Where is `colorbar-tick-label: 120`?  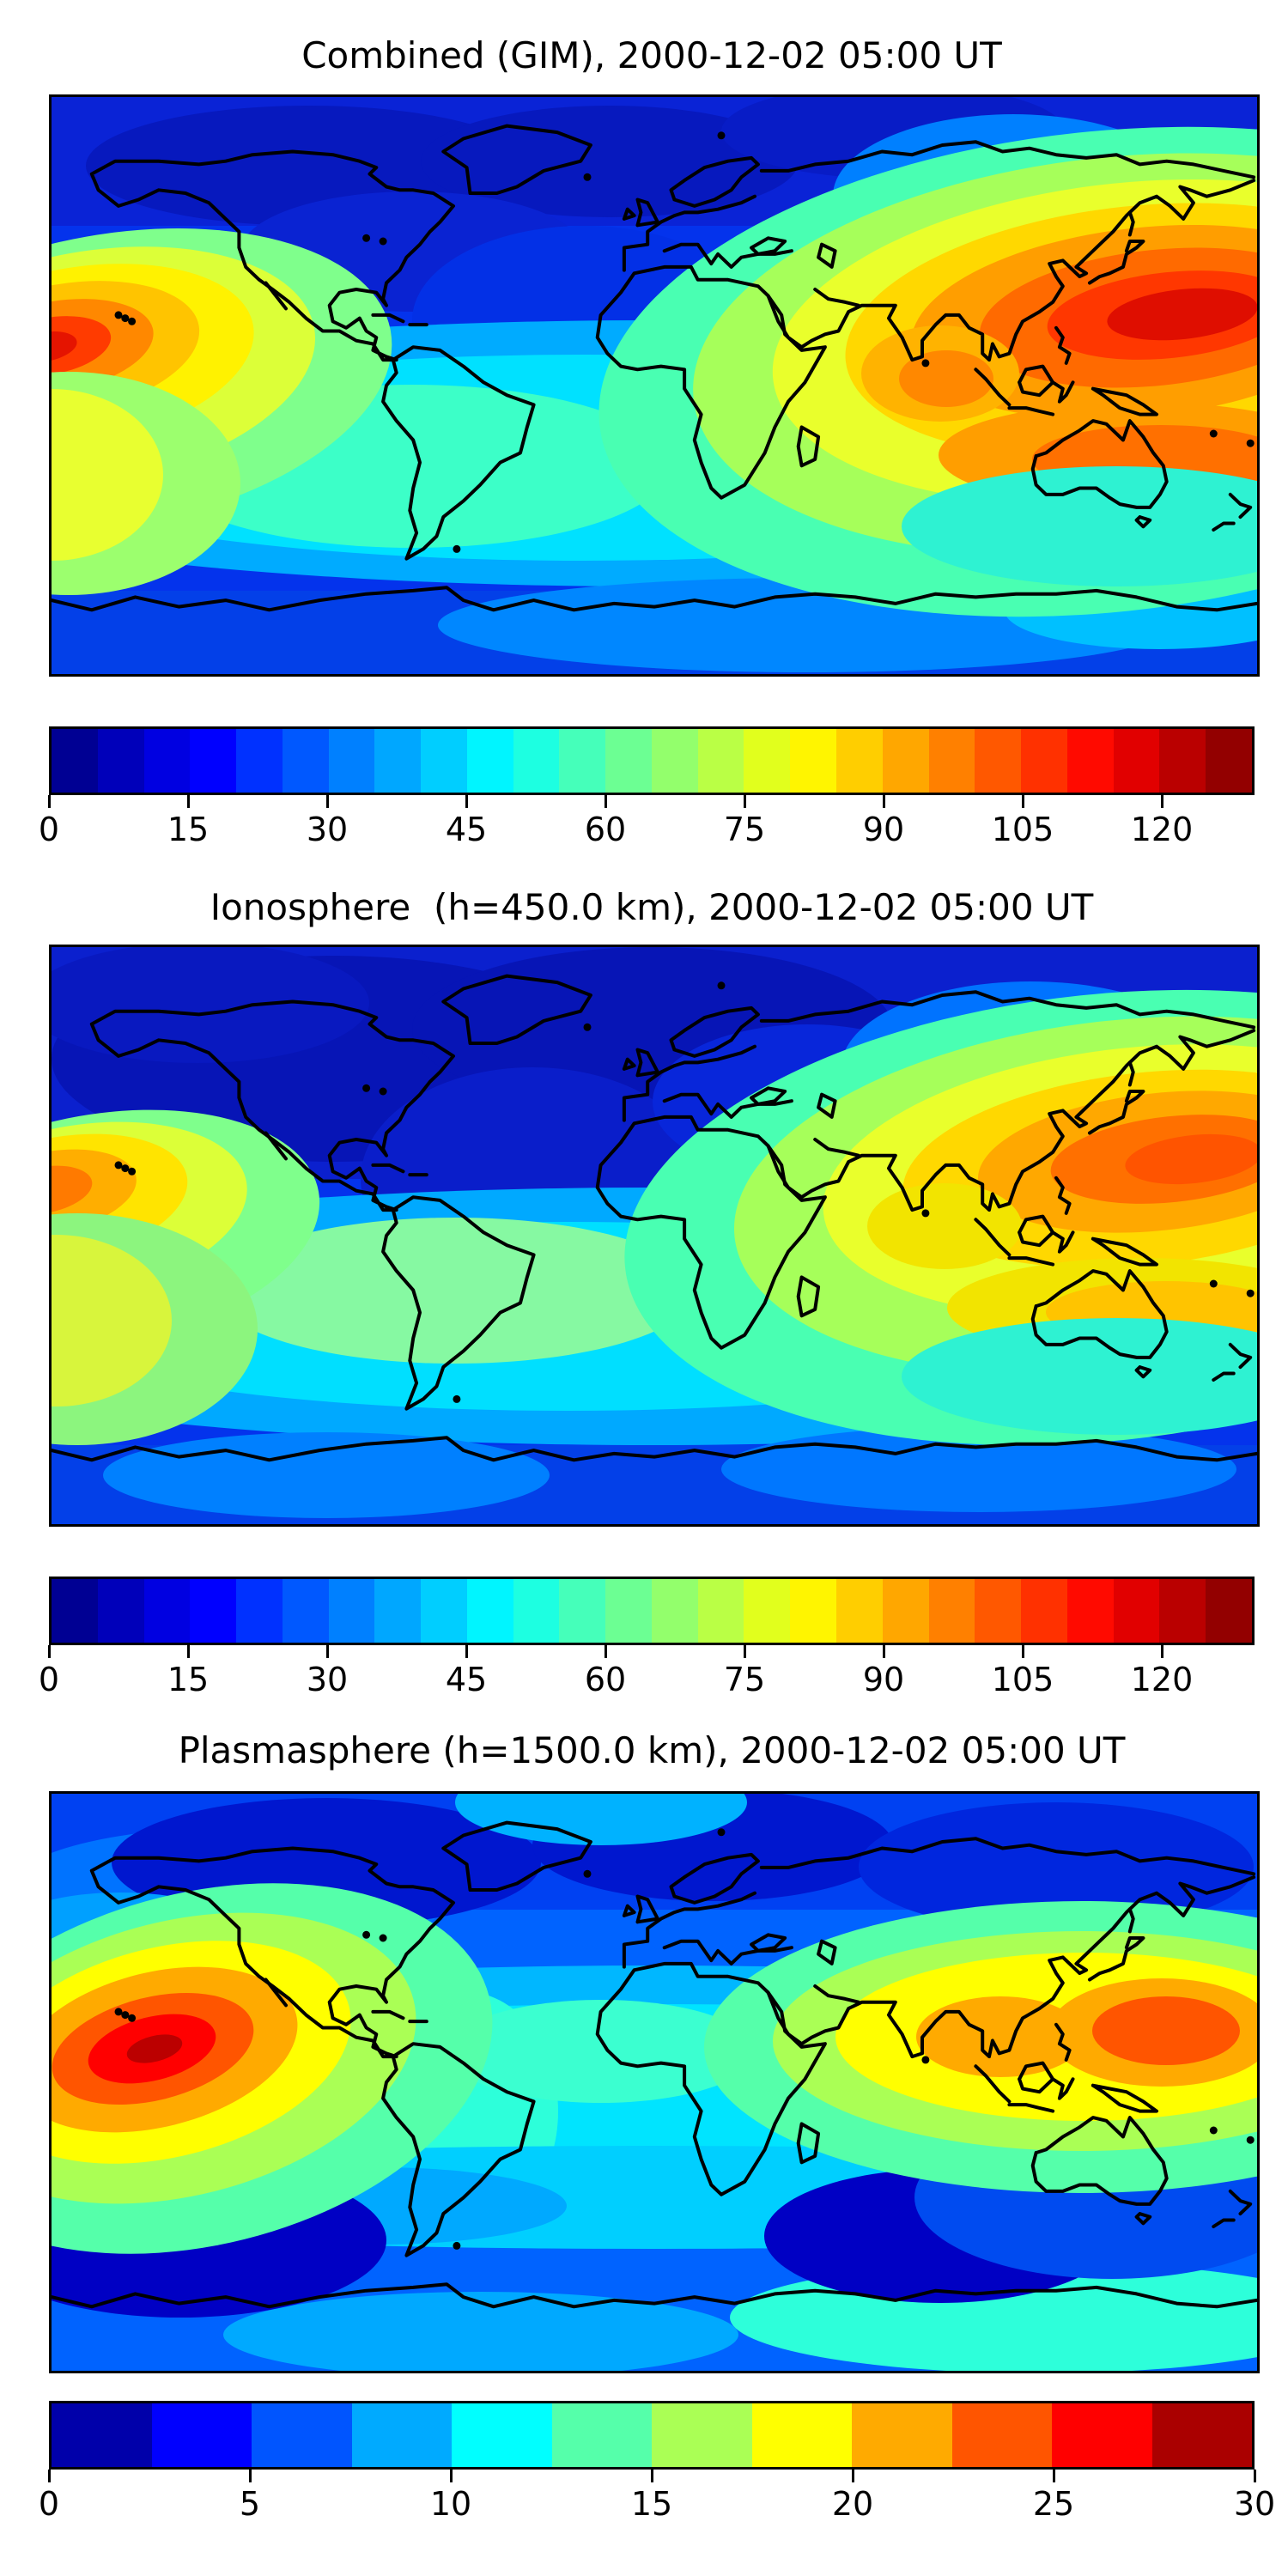
colorbar-tick-label: 120 is located at coordinates (1162, 1679).